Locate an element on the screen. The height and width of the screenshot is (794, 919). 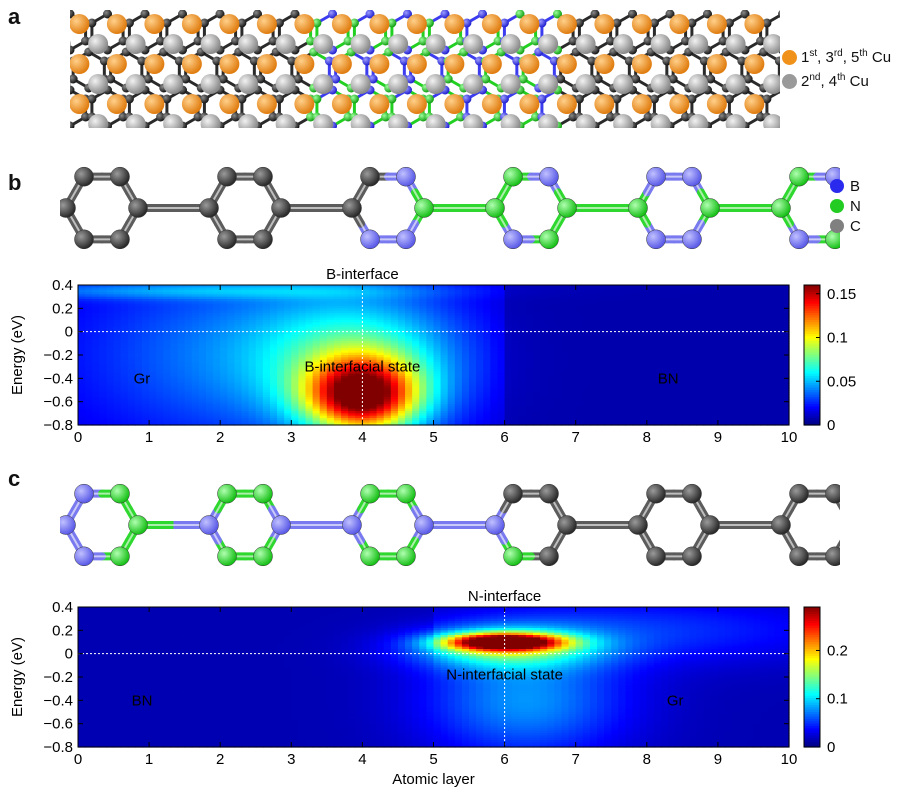
lattice-atom-N is located at coordinates (520, 14).